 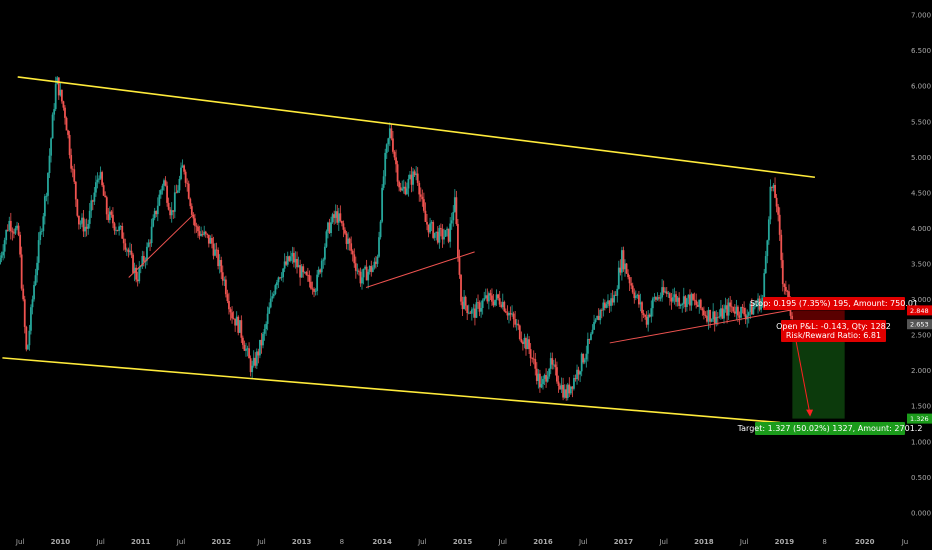 I want to click on support-trendline, so click(x=420, y=269).